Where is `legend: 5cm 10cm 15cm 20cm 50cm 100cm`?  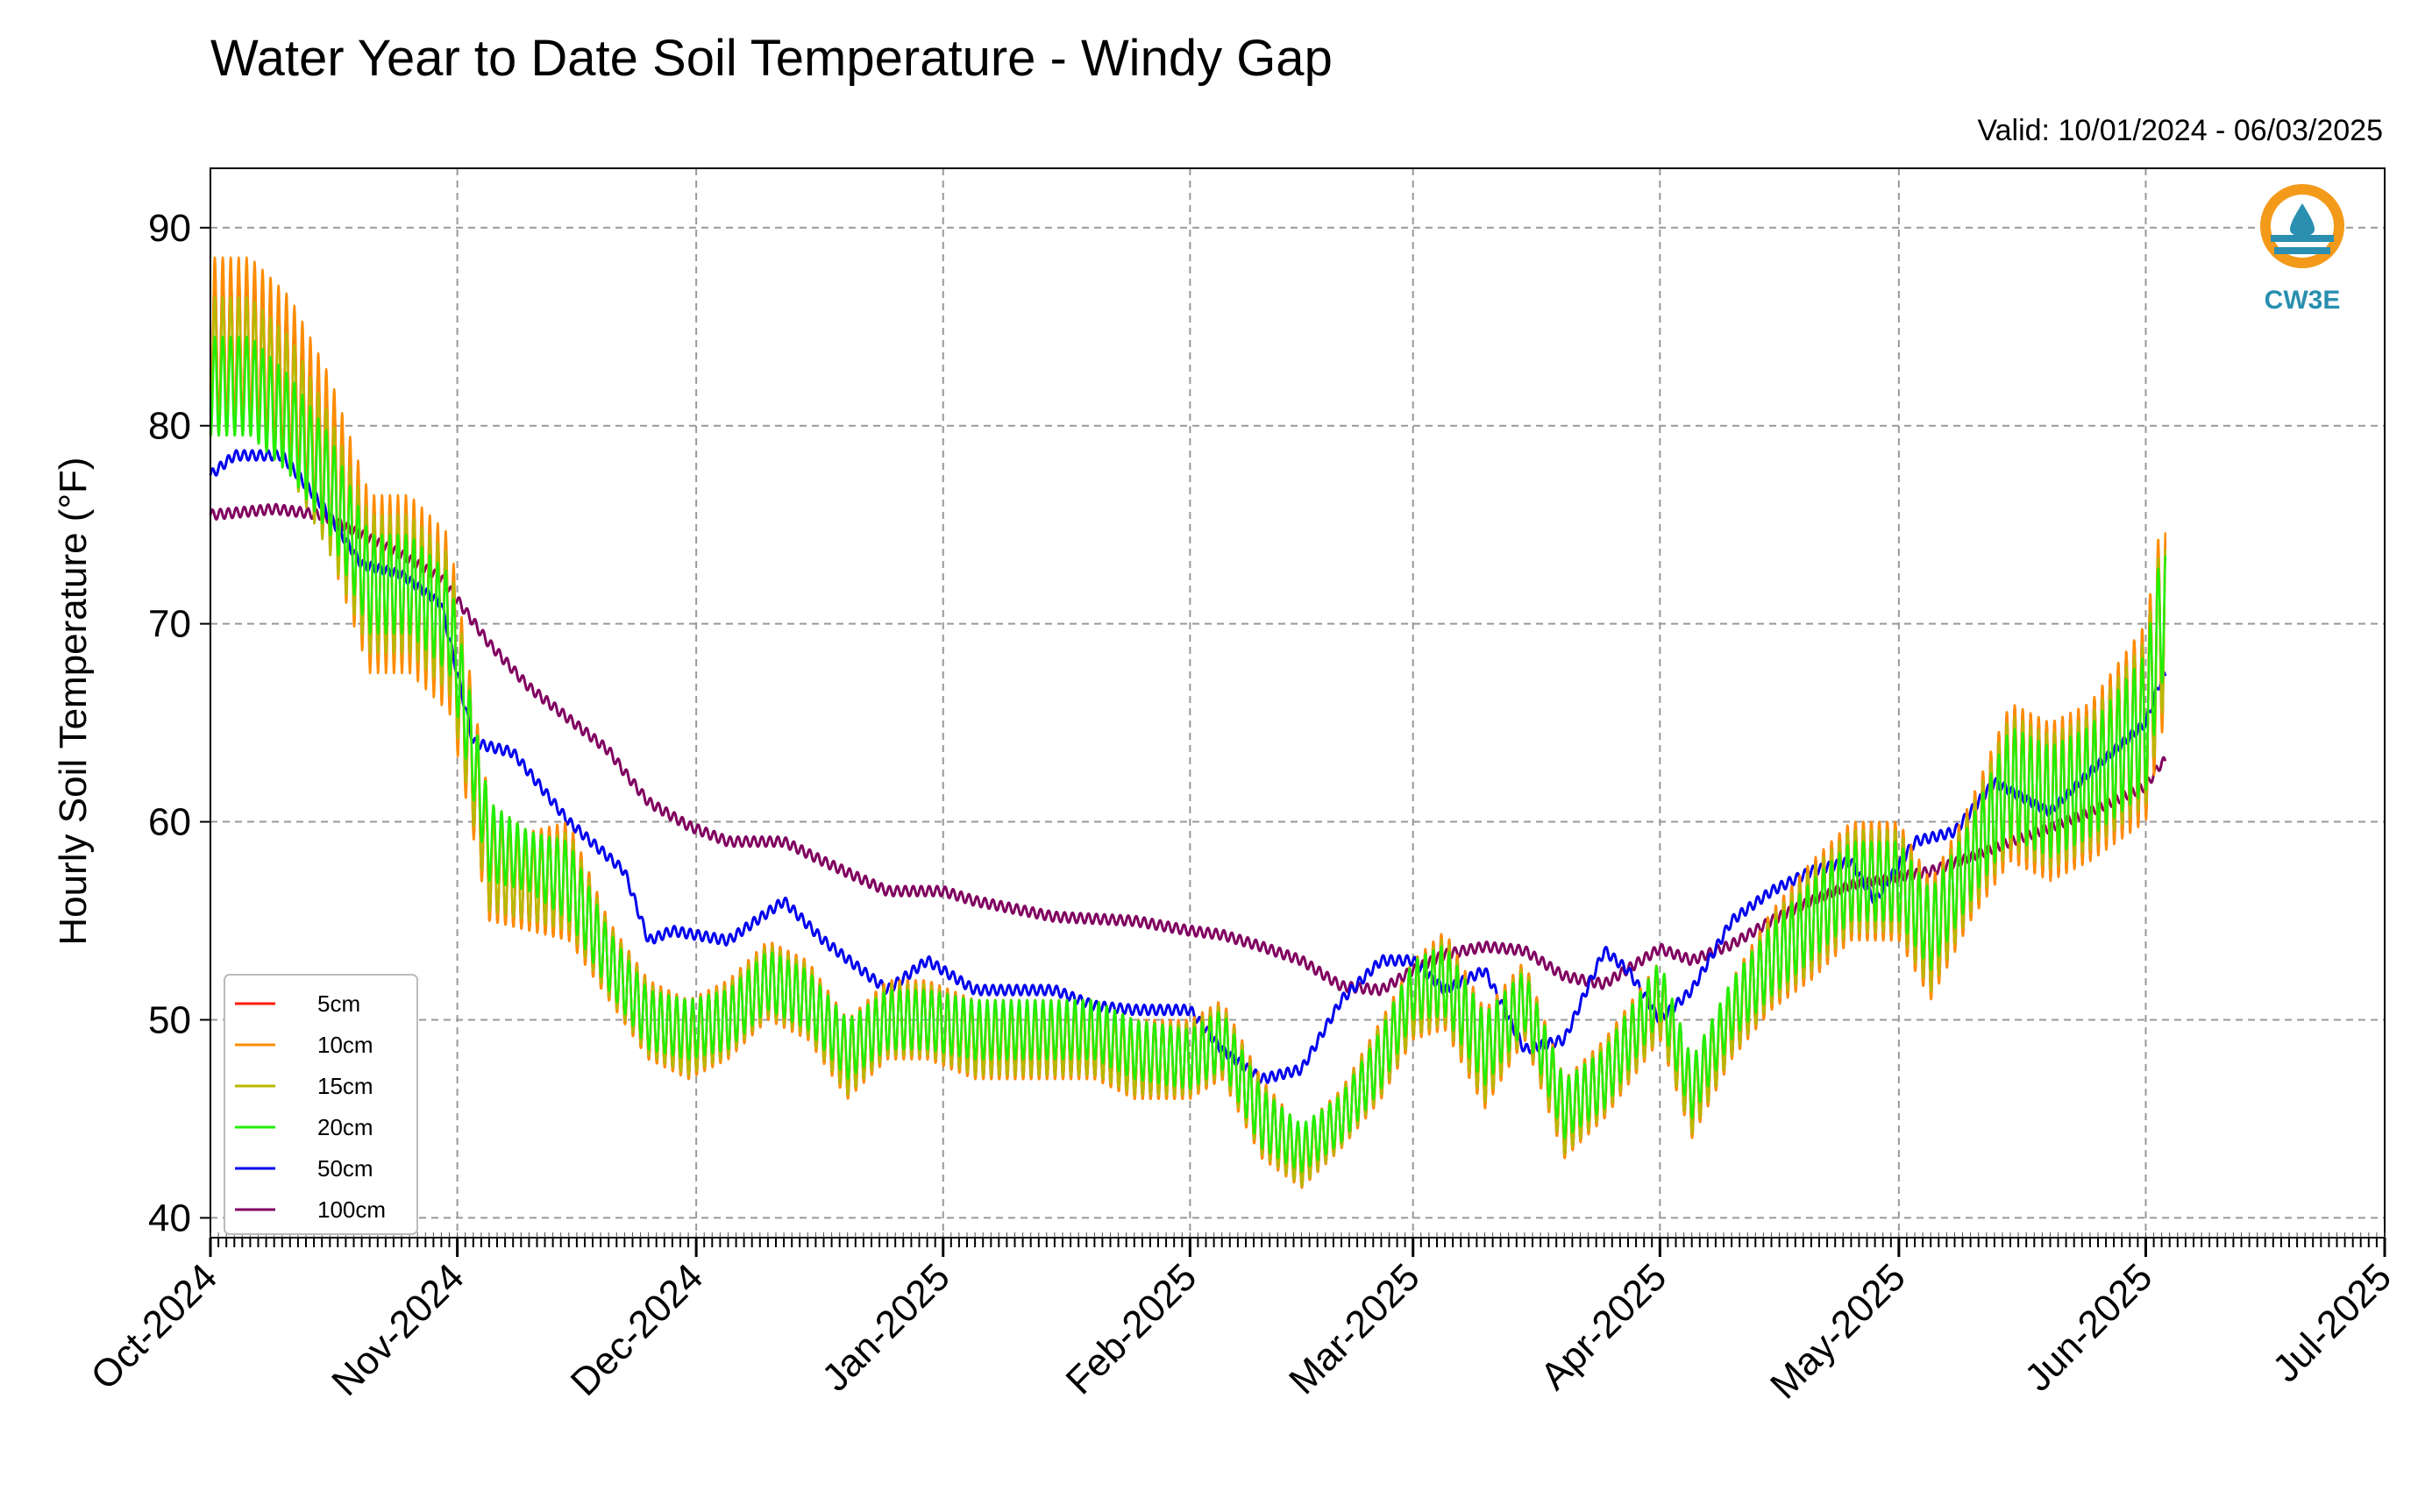
legend: 5cm 10cm 15cm 20cm 50cm 100cm is located at coordinates (321, 1104).